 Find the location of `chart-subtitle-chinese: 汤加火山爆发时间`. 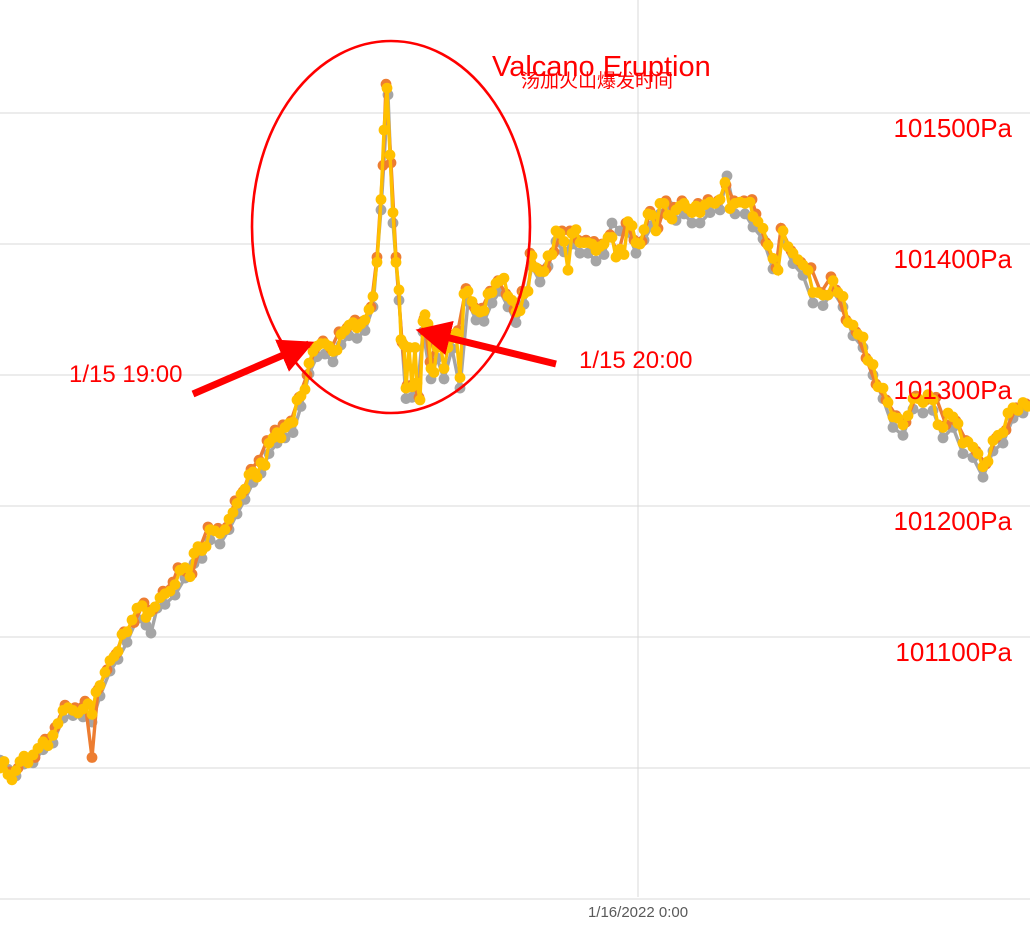

chart-subtitle-chinese: 汤加火山爆发时间 is located at coordinates (597, 81).